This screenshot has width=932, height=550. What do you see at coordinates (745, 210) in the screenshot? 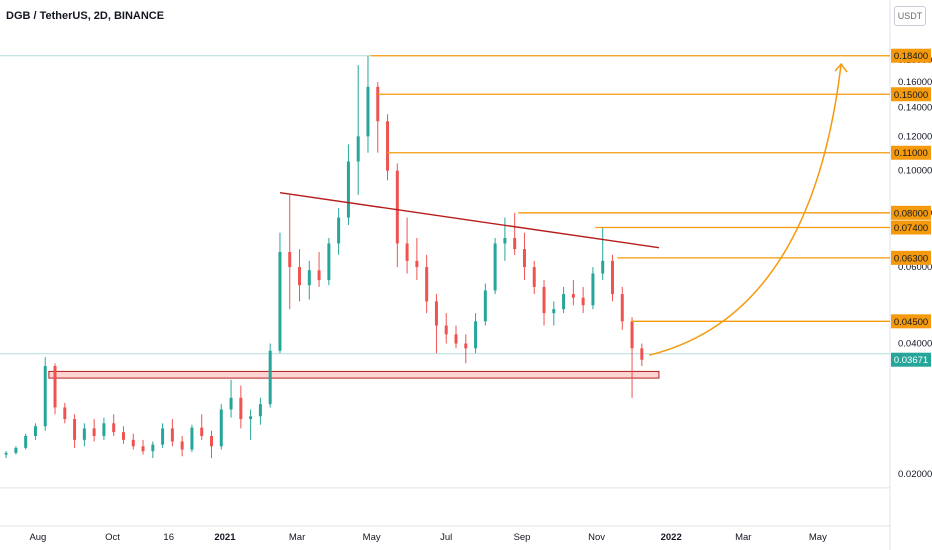
I see `projection-arrow` at bounding box center [745, 210].